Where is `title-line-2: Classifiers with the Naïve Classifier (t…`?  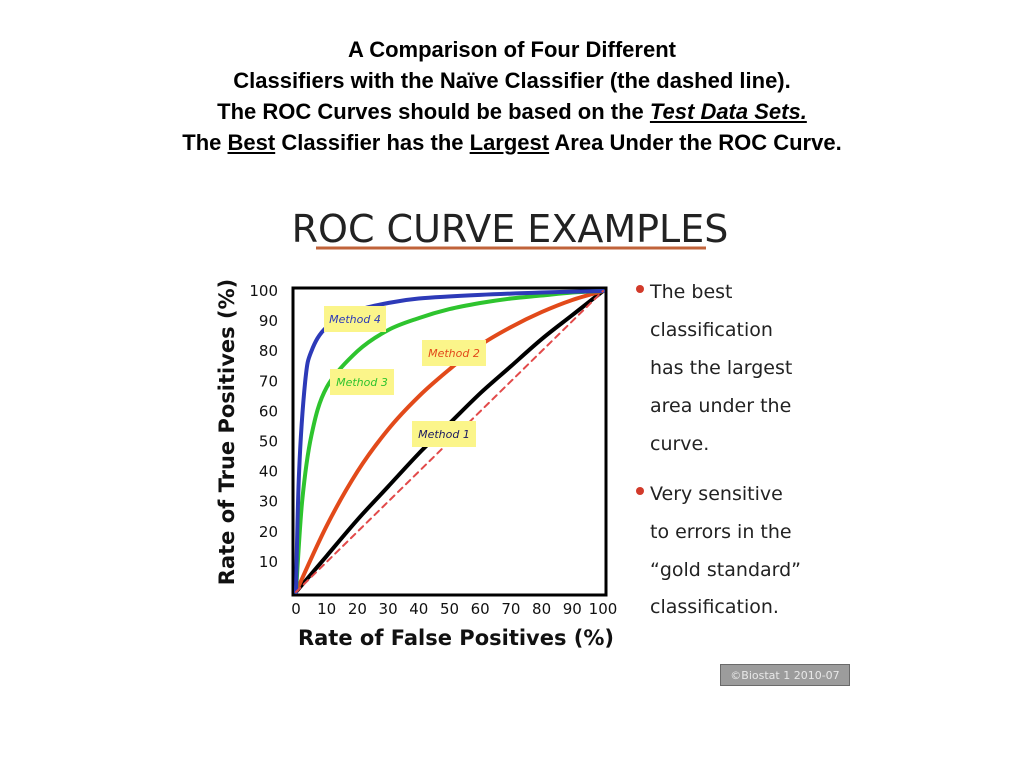
title-line-2: Classifiers with the Naïve Classifier (t… is located at coordinates (512, 80).